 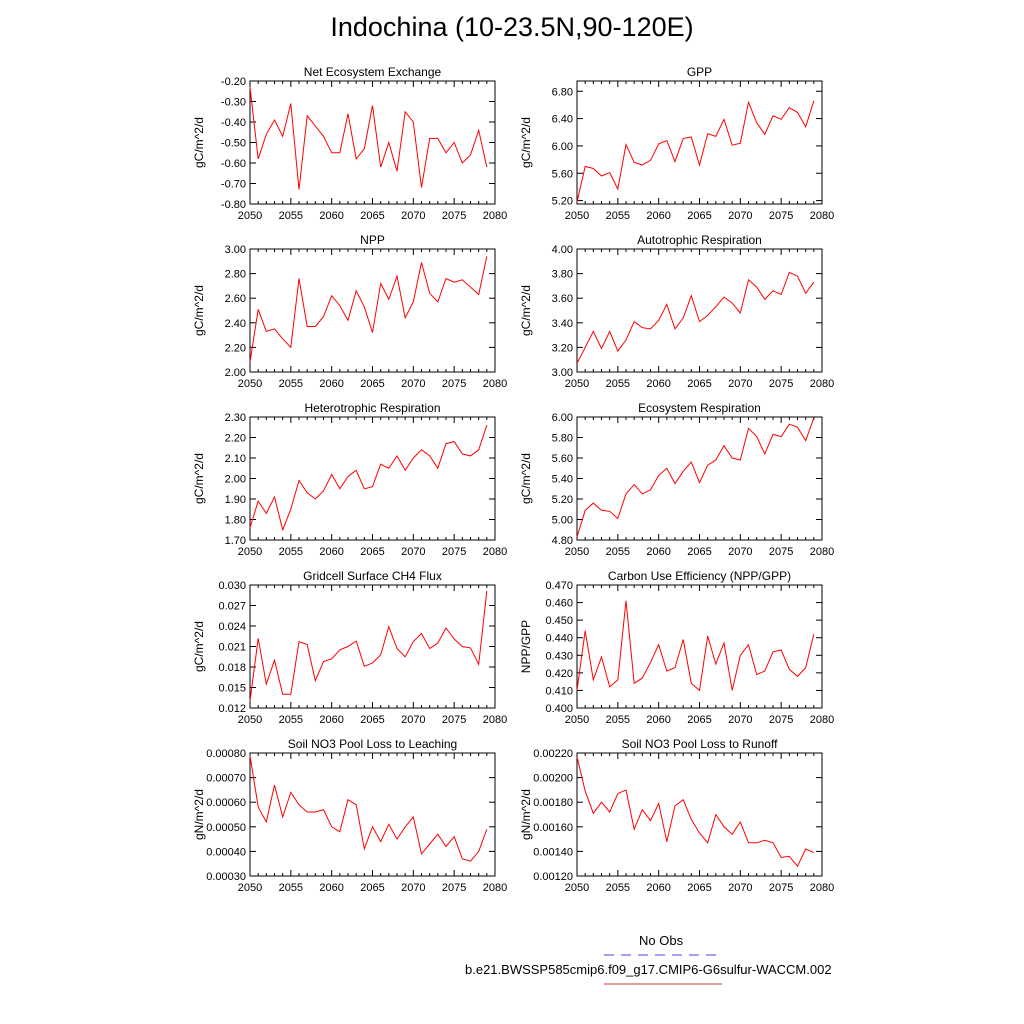 I want to click on panel-2-ytick-label: 2.00, so click(x=235, y=373).